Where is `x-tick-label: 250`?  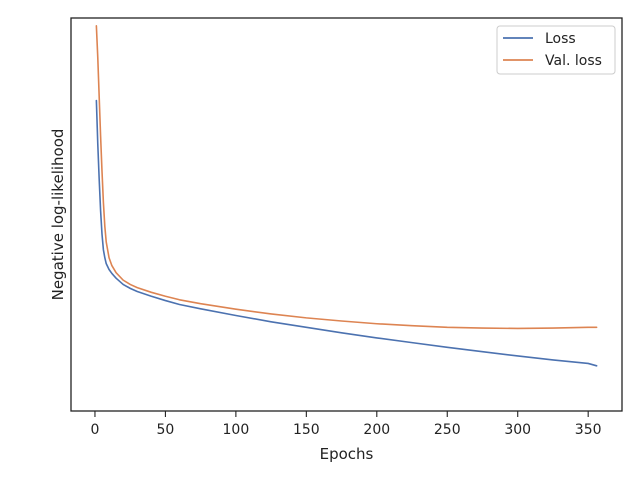 x-tick-label: 250 is located at coordinates (447, 430).